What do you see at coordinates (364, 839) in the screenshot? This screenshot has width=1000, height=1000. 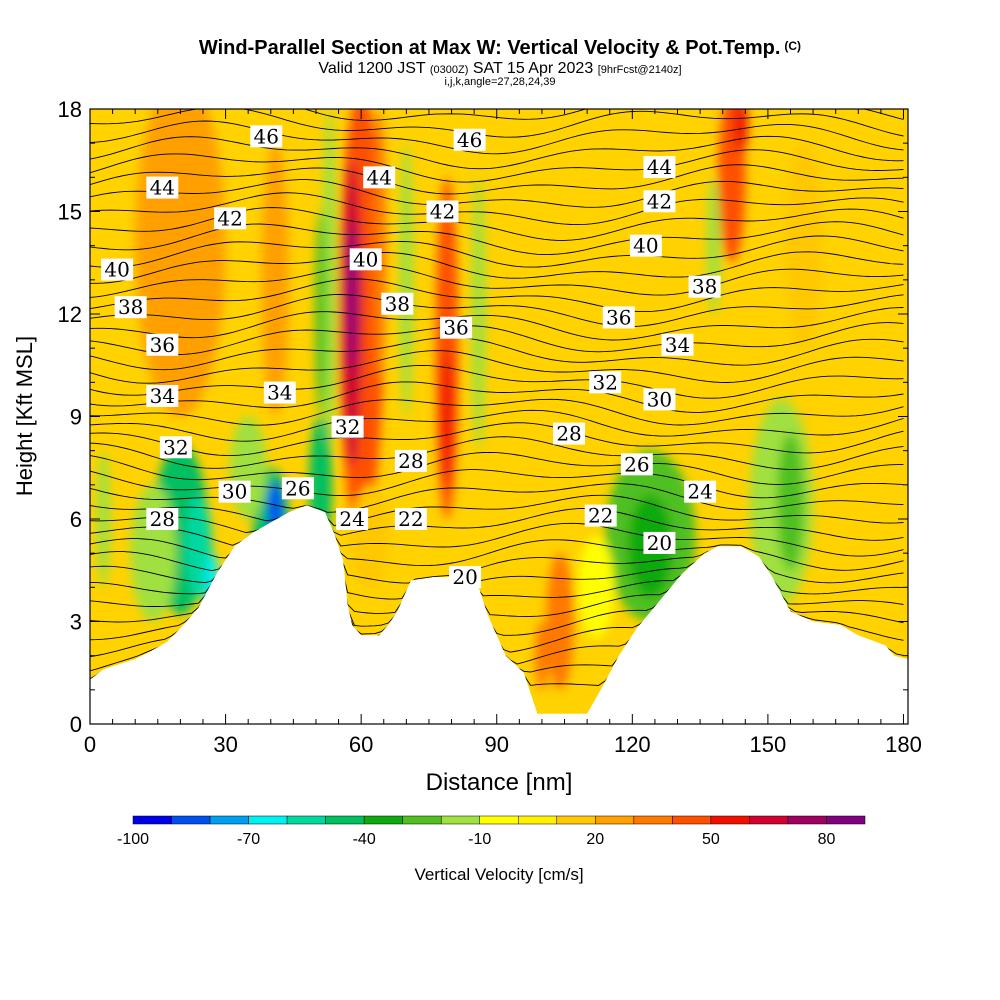 I see `colorbar-tick-label: -40` at bounding box center [364, 839].